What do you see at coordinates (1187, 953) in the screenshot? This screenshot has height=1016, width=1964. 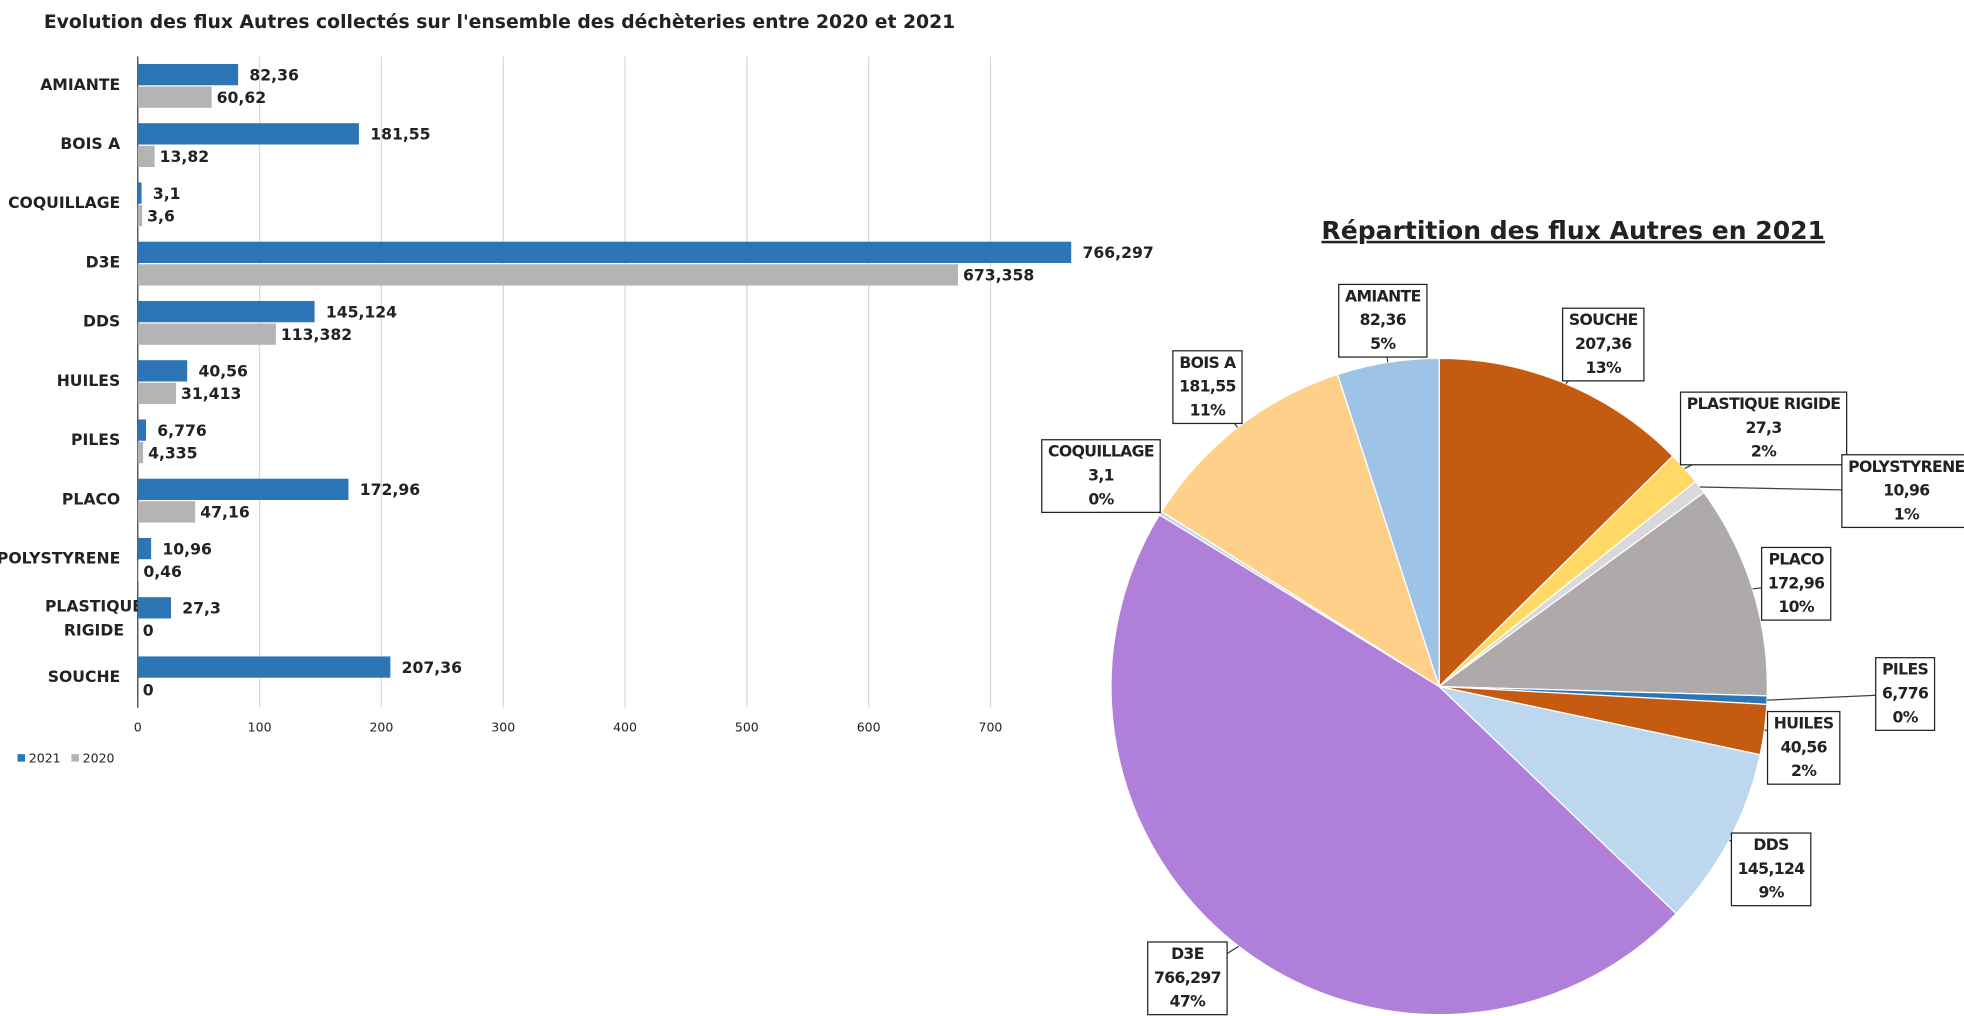 I see `data-label: D3E` at bounding box center [1187, 953].